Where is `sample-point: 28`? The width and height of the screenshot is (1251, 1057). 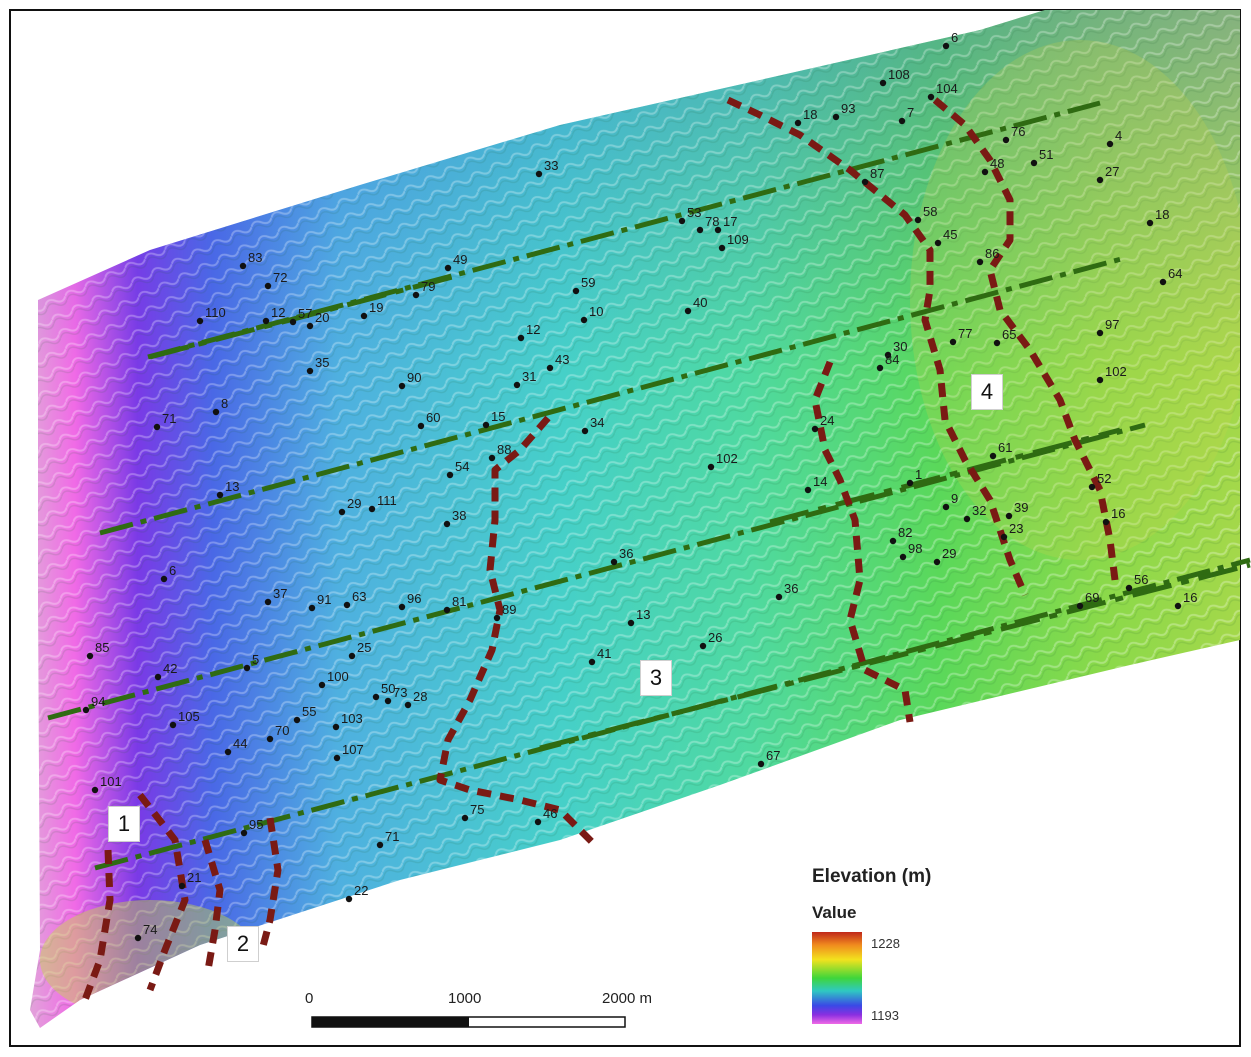
sample-point: 28 is located at coordinates (415, 699).